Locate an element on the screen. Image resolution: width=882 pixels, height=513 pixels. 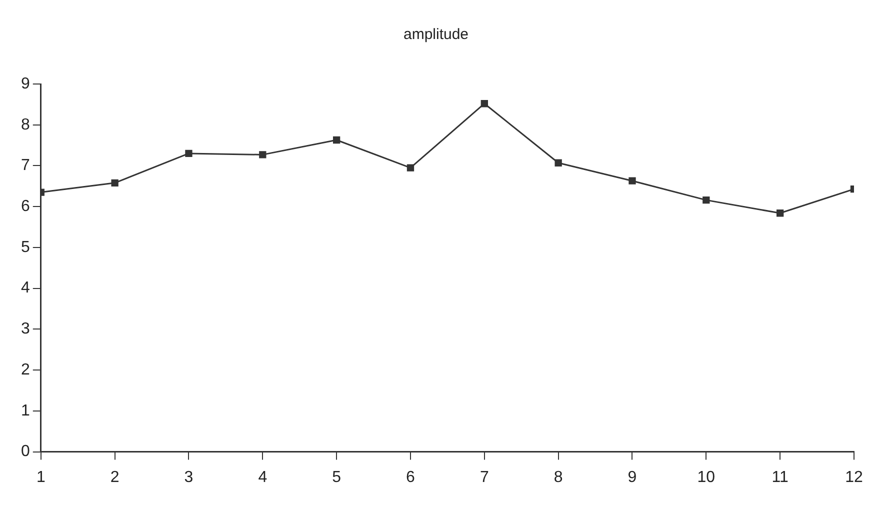
y-tick-label: 2 is located at coordinates (25, 369).